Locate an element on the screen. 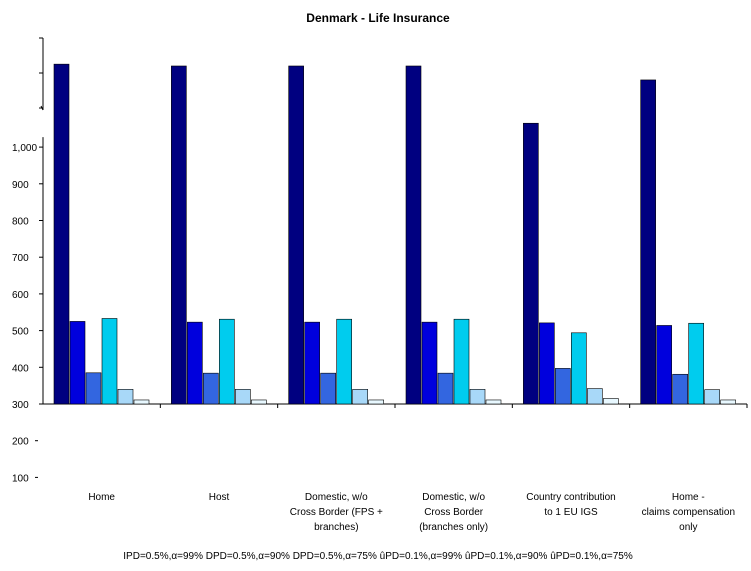  y-tick-label: 500 is located at coordinates (20, 332).